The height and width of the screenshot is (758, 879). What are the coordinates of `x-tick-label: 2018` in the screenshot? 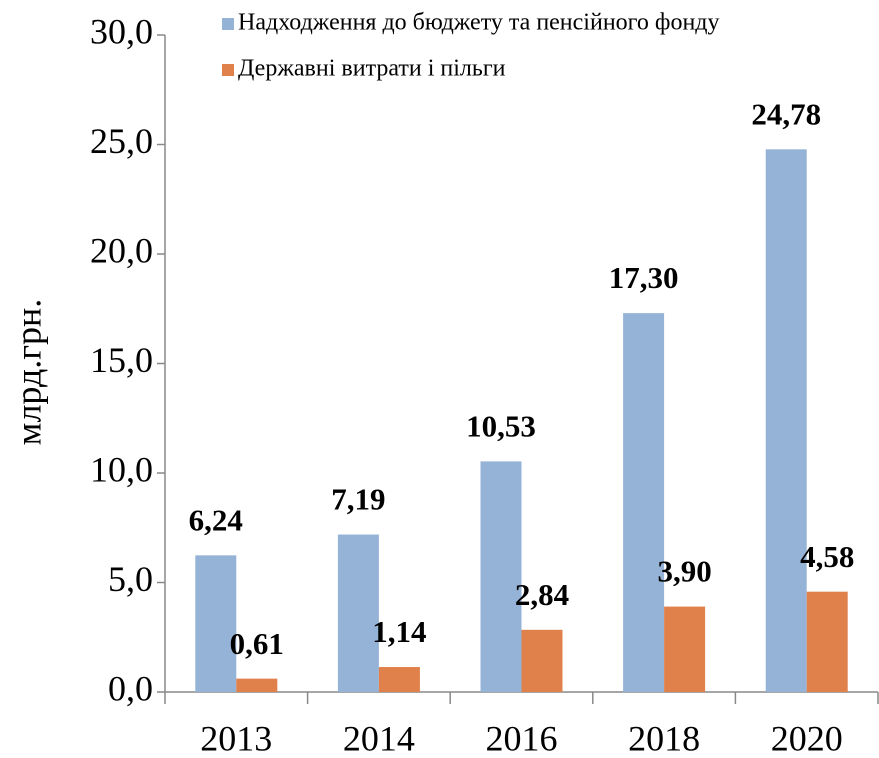 It's located at (664, 738).